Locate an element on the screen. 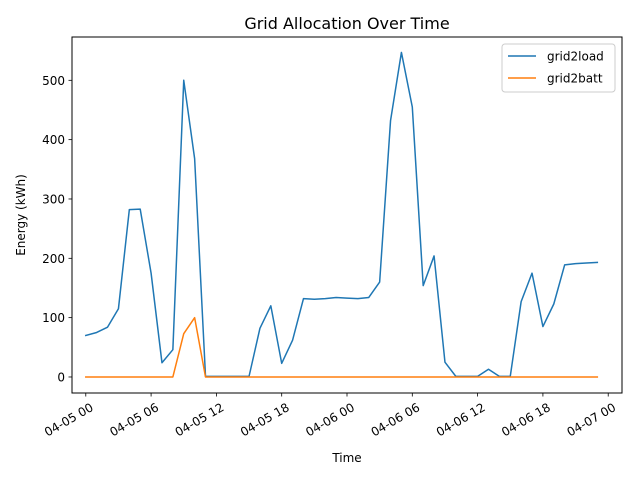  y-axis-label: Energy (kWh) is located at coordinates (21, 215).